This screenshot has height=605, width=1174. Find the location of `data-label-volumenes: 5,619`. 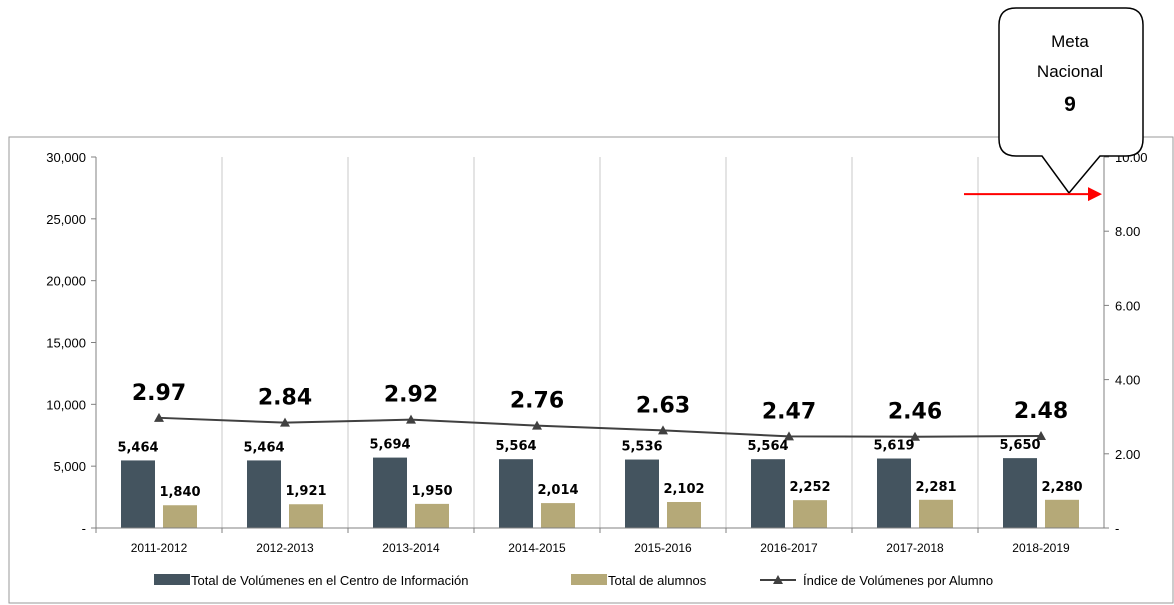

data-label-volumenes: 5,619 is located at coordinates (893, 446).